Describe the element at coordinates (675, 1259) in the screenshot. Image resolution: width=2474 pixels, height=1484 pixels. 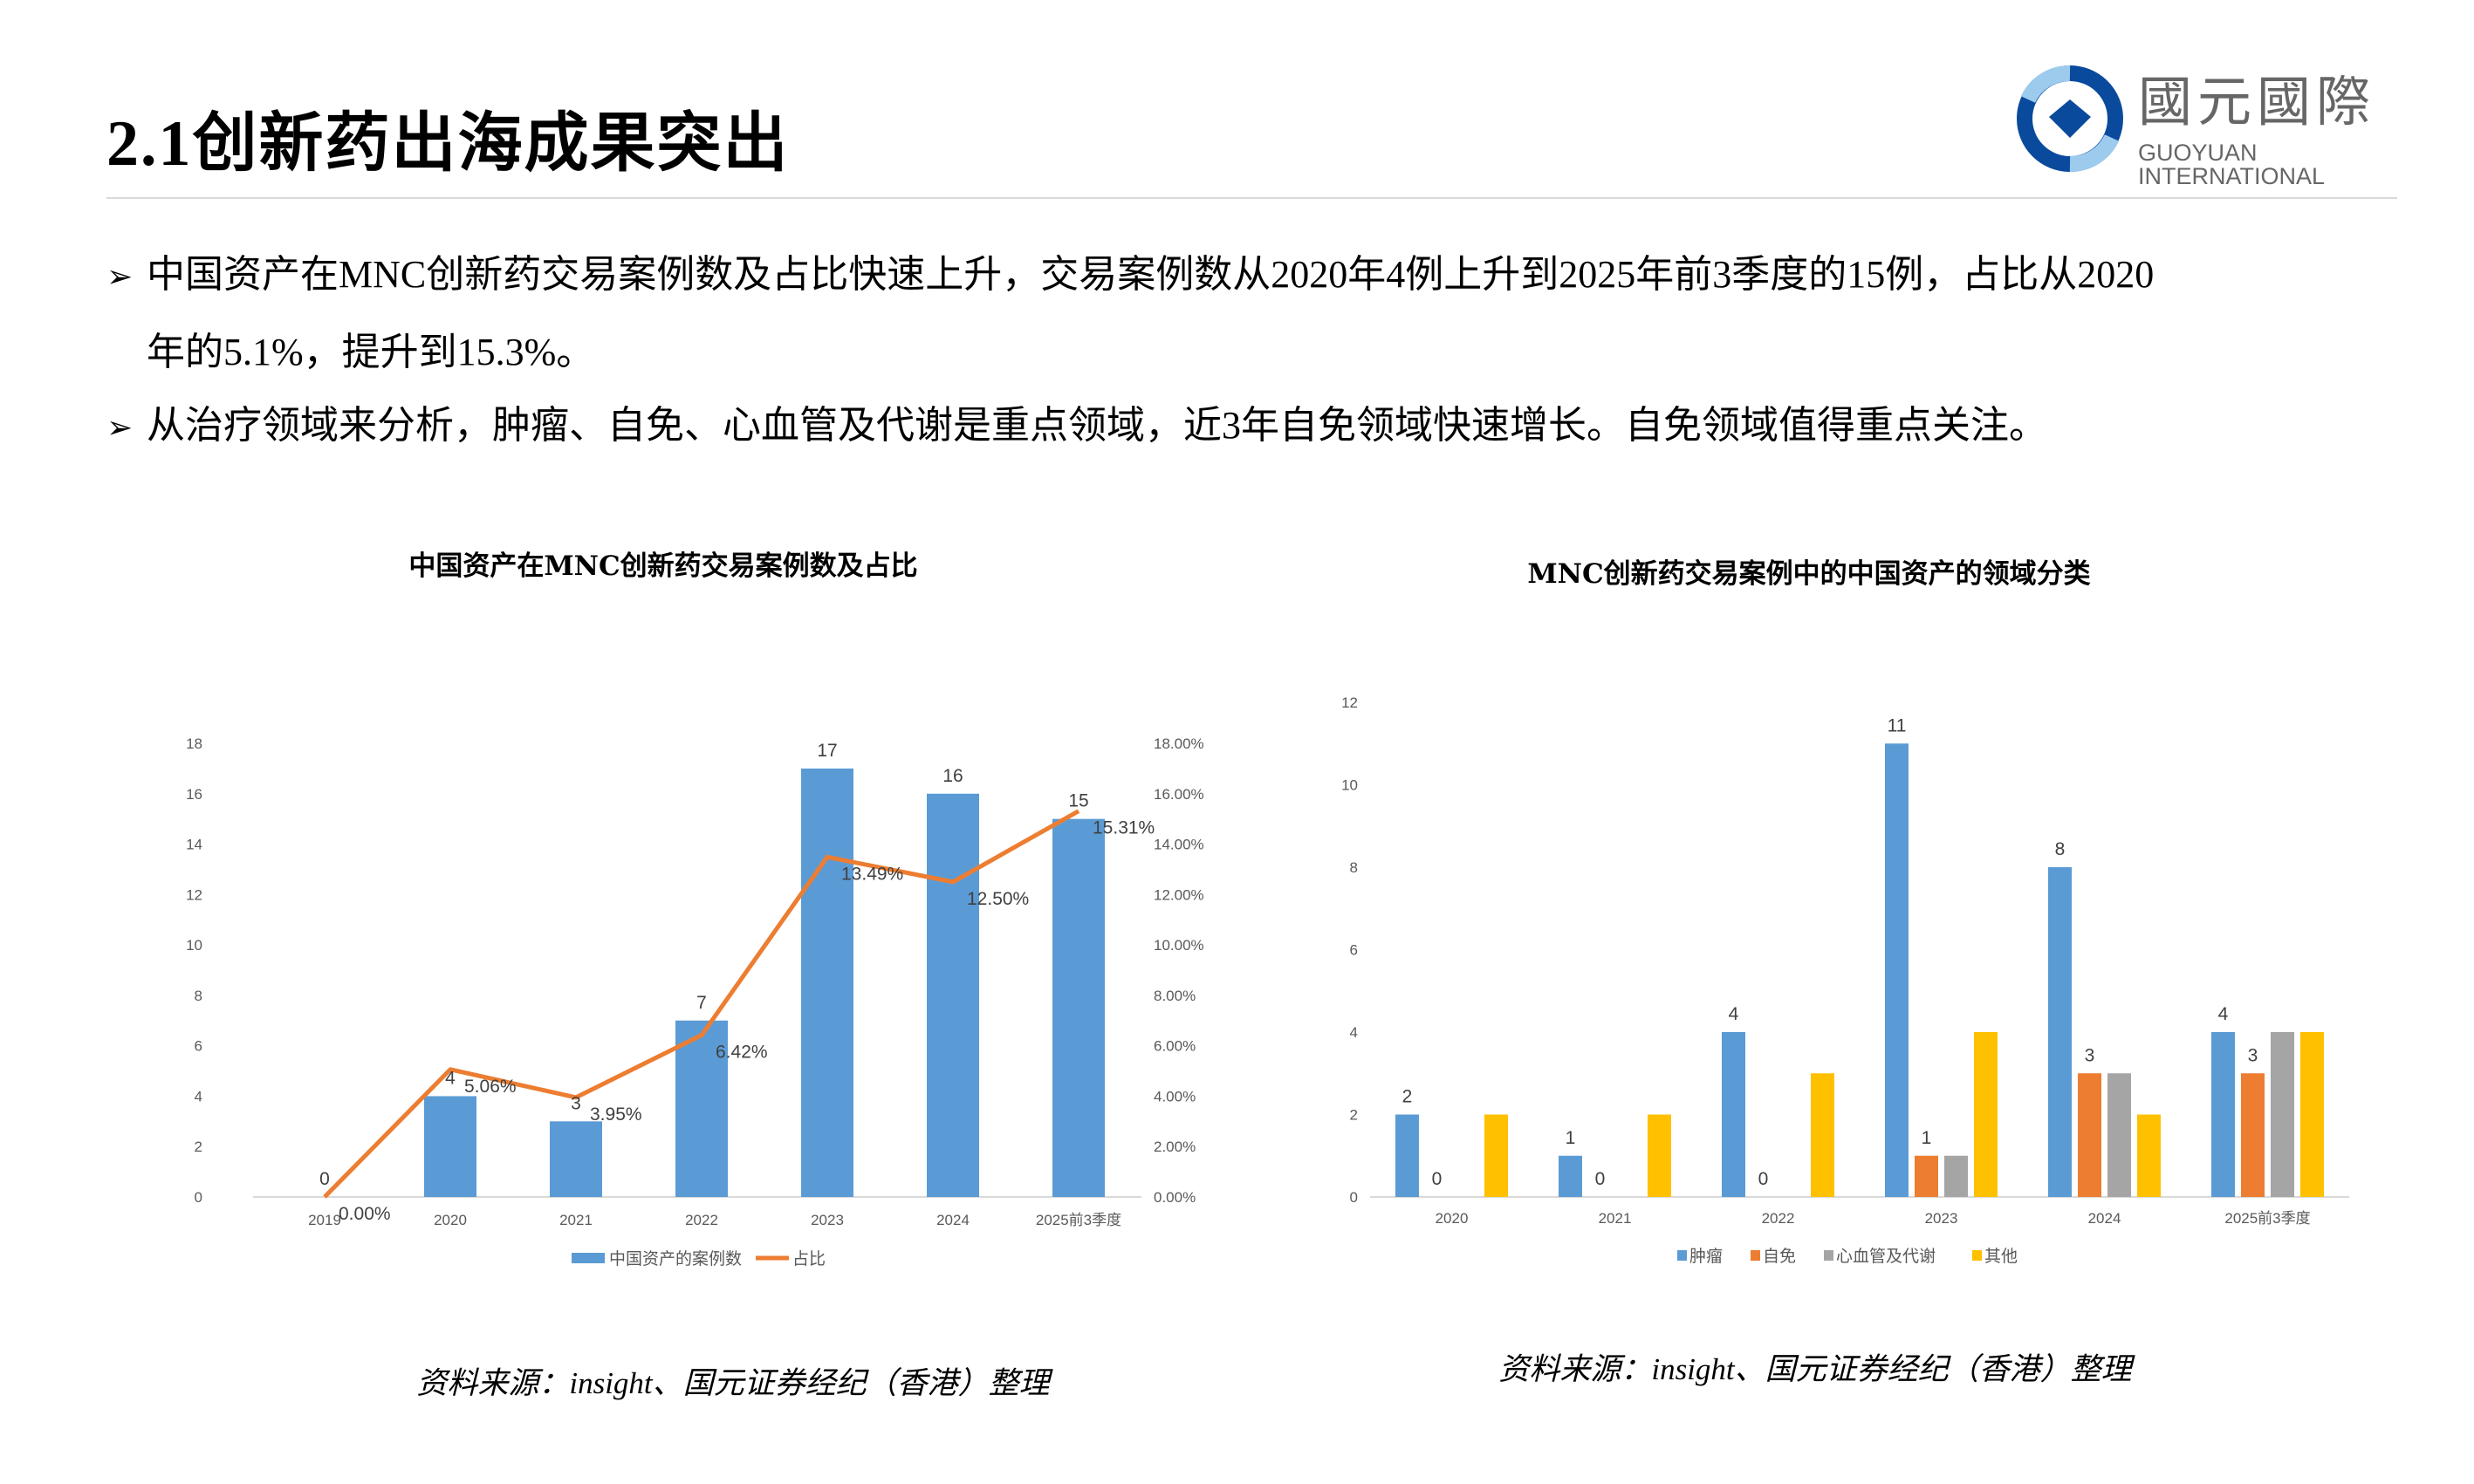
I see `legend-label: 中国资产的案例数` at that location.